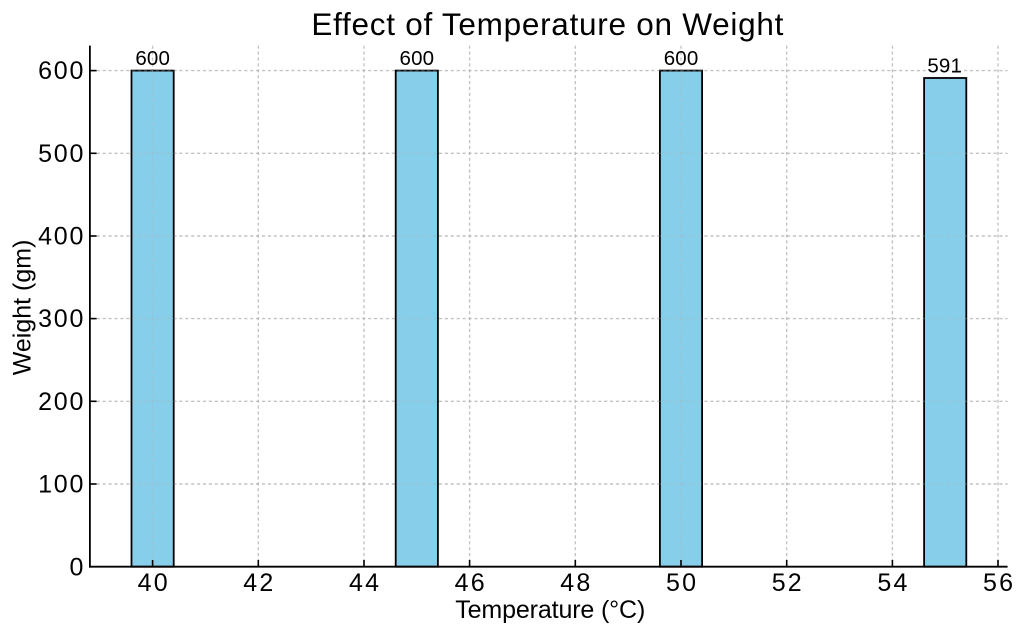 This screenshot has width=1024, height=636. I want to click on svg-text: Weight (gm), so click(23, 308).